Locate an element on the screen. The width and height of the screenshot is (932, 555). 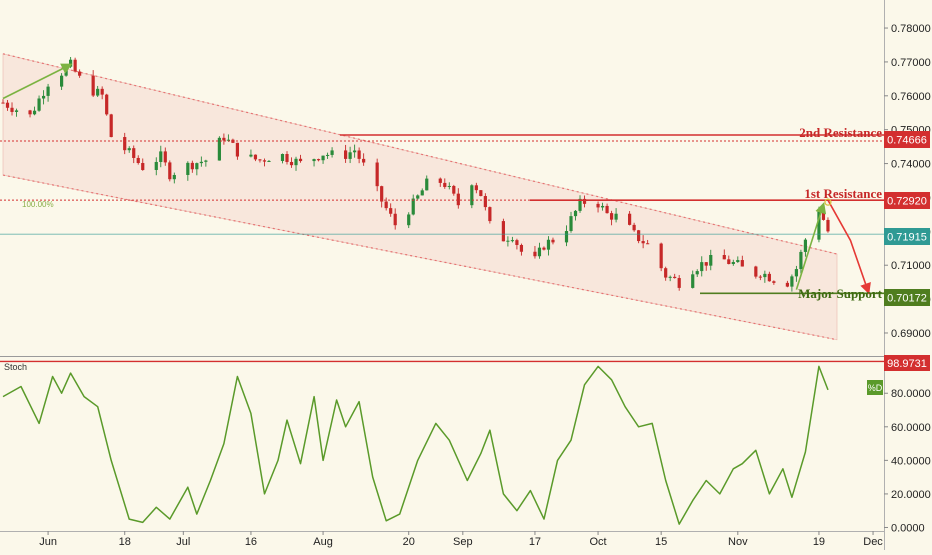
price-tick-label: 0.77000 is located at coordinates (911, 63).